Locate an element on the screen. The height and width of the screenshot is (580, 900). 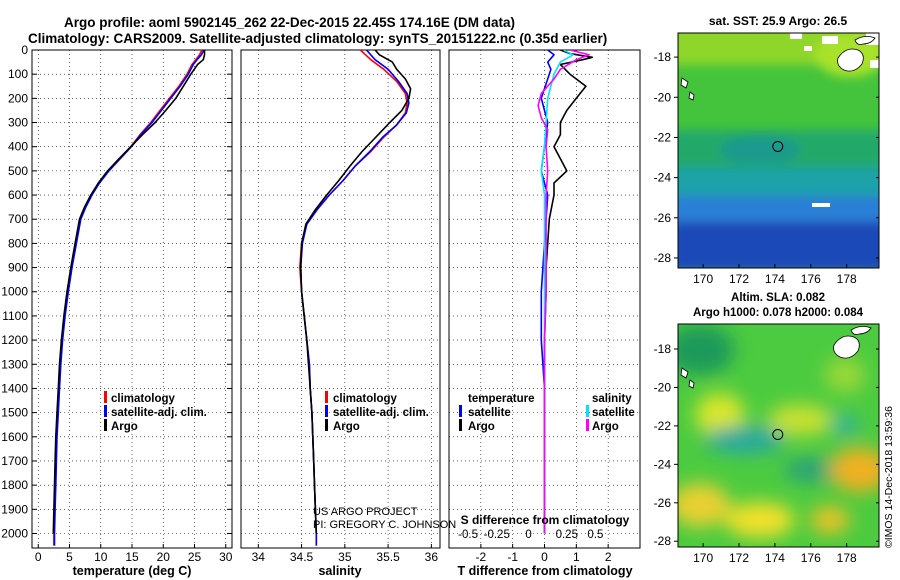
x-tick-label: 34 is located at coordinates (259, 557).